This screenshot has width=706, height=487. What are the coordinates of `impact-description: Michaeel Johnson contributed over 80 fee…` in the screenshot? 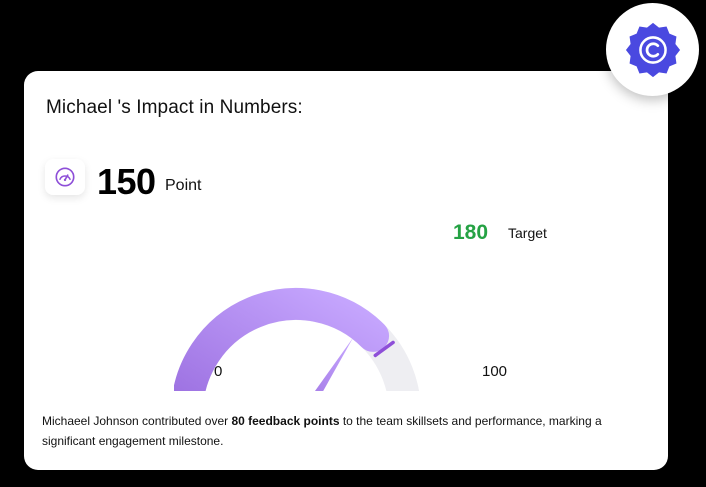 It's located at (348, 431).